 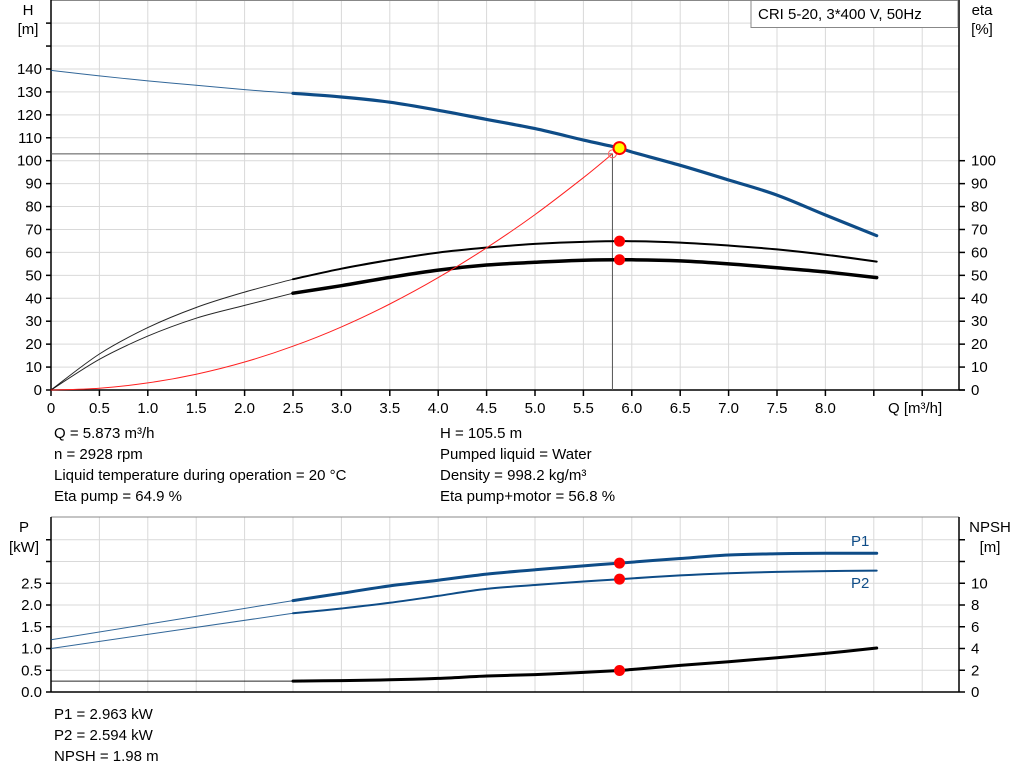 What do you see at coordinates (620, 260) in the screenshot?
I see `operating-point-eta-pump-motor-marker` at bounding box center [620, 260].